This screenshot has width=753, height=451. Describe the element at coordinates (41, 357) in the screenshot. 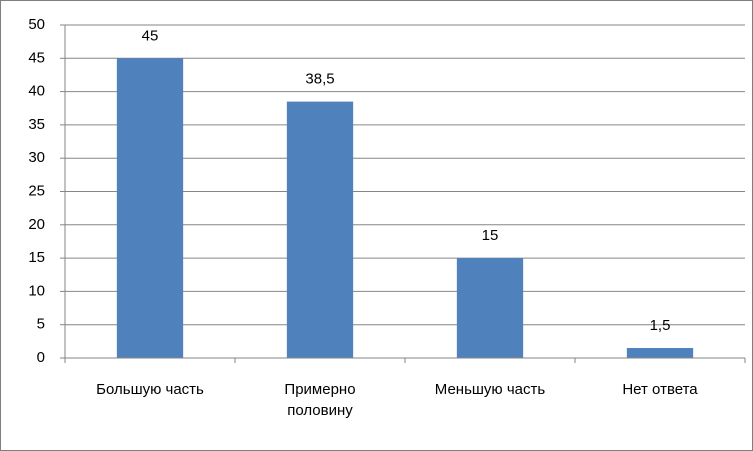

I see `y-tick-label: 0` at that location.